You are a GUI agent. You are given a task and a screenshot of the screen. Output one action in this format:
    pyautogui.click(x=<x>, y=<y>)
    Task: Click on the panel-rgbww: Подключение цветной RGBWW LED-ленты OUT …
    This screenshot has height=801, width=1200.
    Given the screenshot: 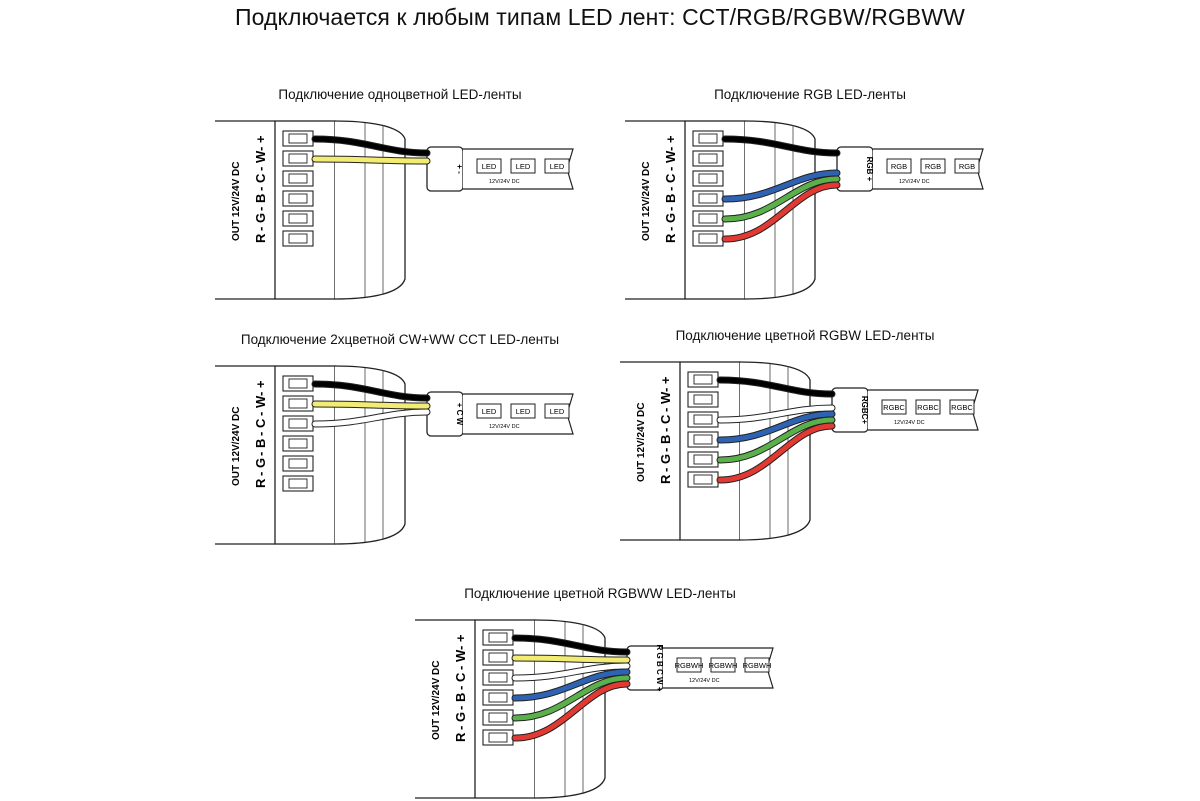 What is the action you would take?
    pyautogui.click(x=600, y=693)
    